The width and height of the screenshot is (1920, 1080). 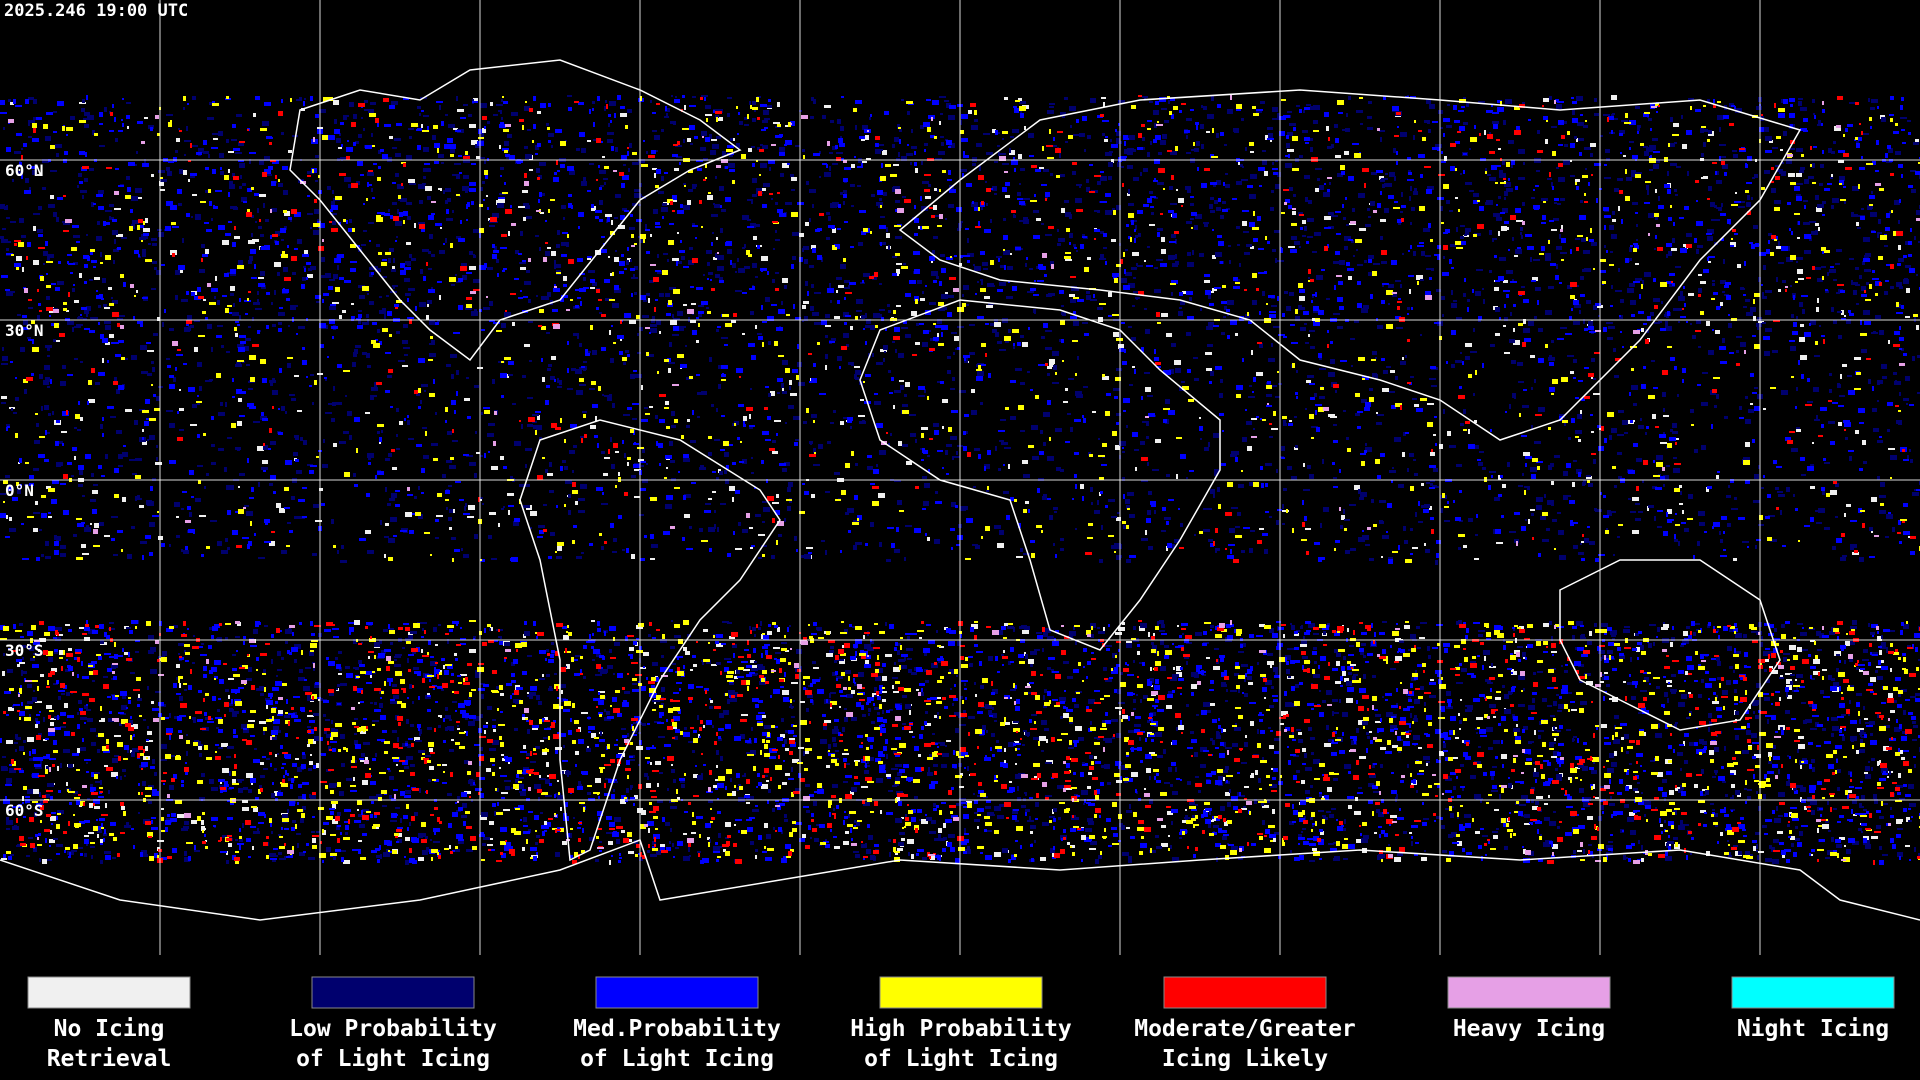 What do you see at coordinates (1813, 1029) in the screenshot?
I see `legend-label: Night Icing` at bounding box center [1813, 1029].